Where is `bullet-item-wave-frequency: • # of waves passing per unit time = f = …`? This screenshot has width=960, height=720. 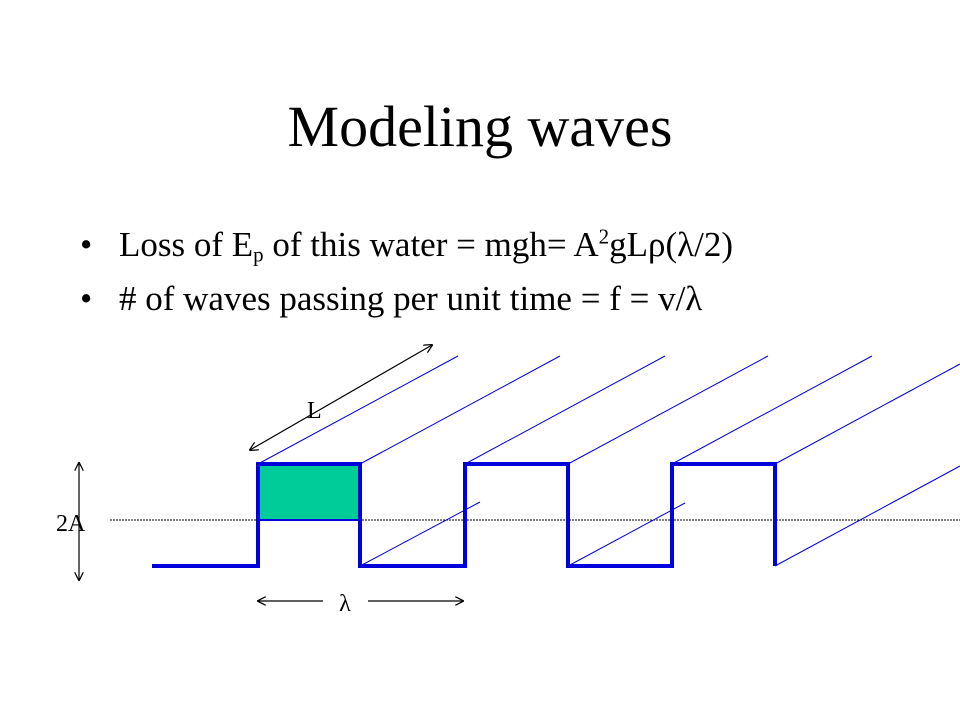 bullet-item-wave-frequency: • # of waves passing per unit time = f = … is located at coordinates (510, 299).